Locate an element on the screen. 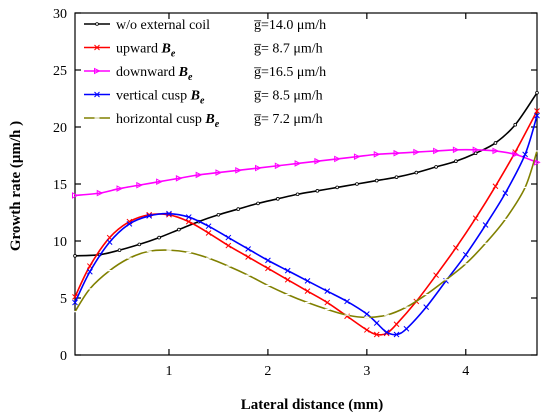 The width and height of the screenshot is (550, 418). y-tick-label: 10 is located at coordinates (60, 242).